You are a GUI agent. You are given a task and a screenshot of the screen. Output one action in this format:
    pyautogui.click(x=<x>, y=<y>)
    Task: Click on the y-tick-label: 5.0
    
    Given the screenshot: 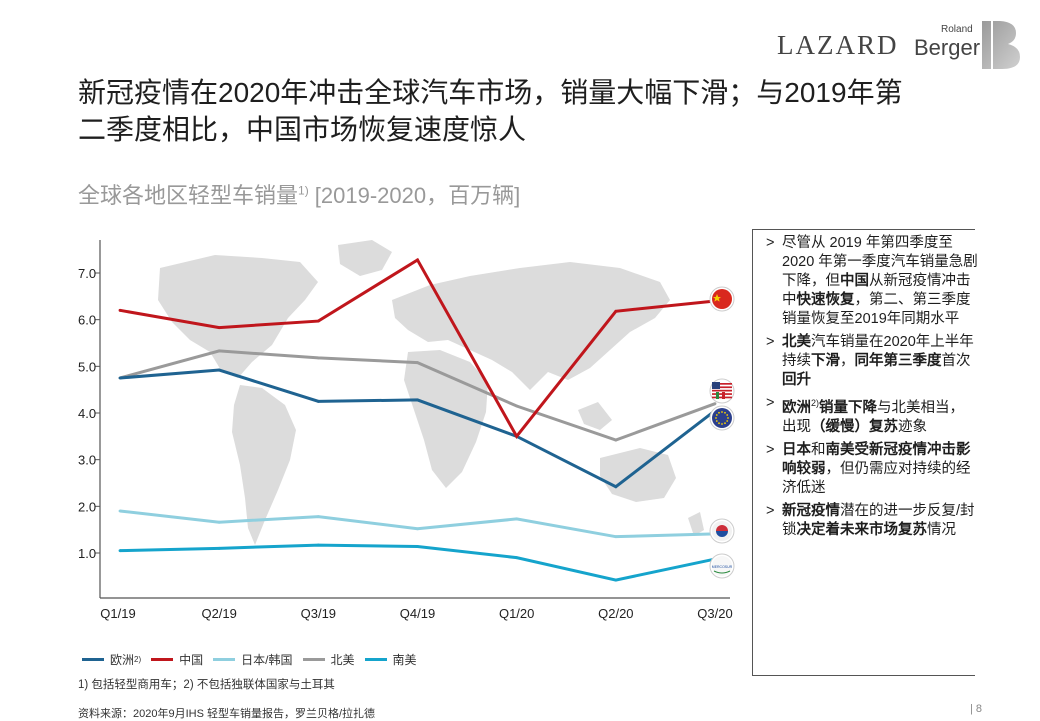 What is the action you would take?
    pyautogui.click(x=87, y=366)
    